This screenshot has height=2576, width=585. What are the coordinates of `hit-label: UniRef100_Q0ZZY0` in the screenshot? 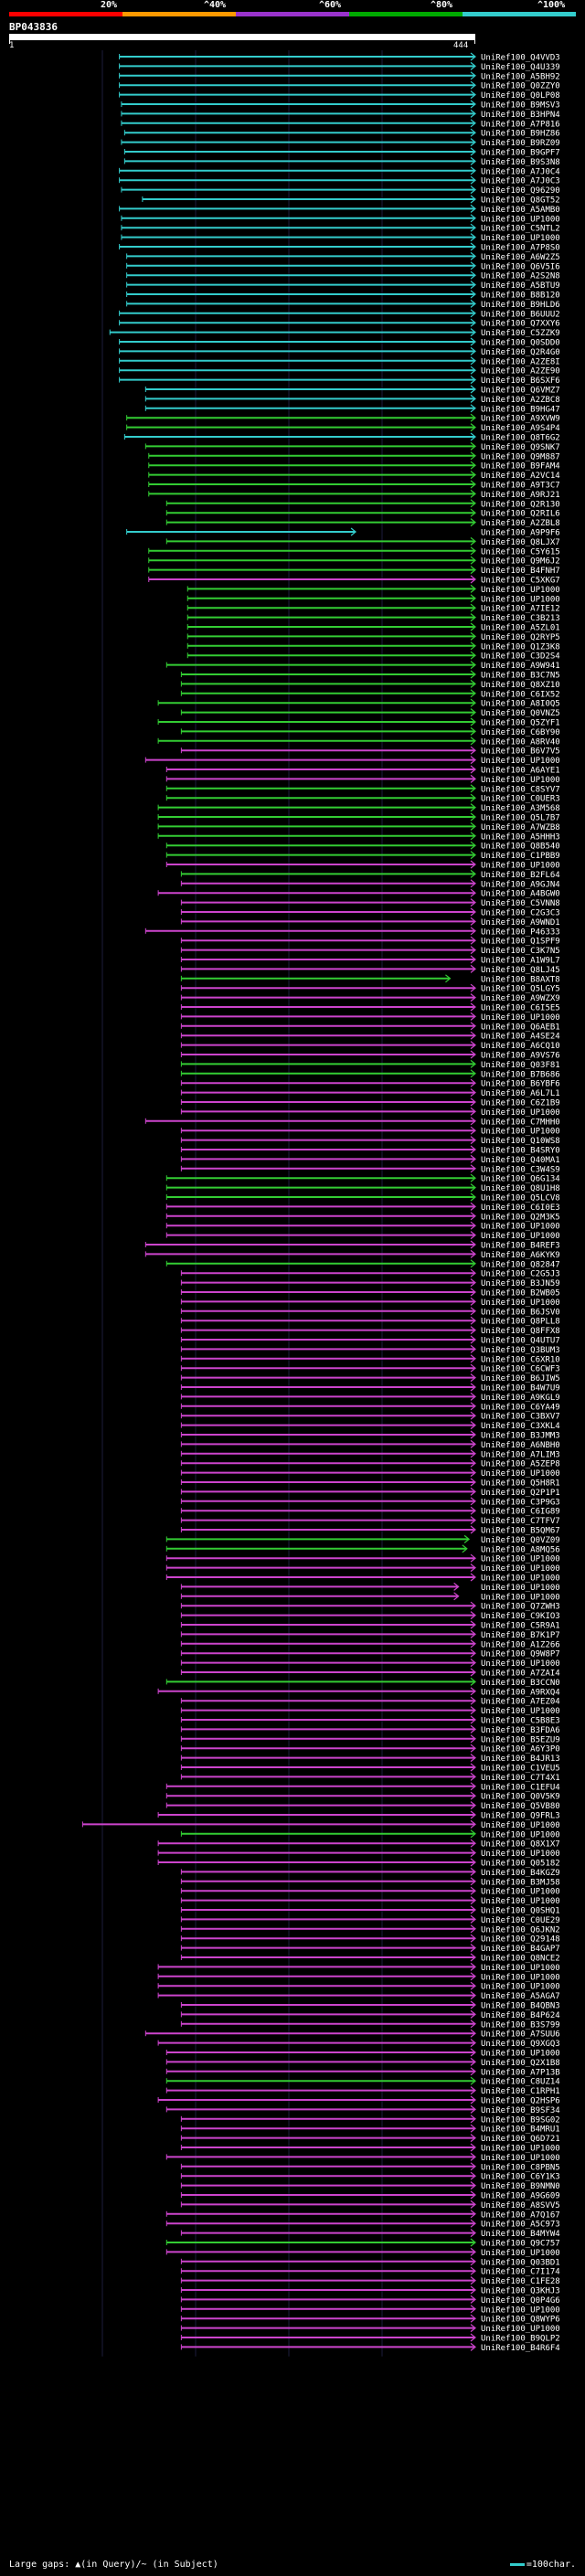 It's located at (520, 86).